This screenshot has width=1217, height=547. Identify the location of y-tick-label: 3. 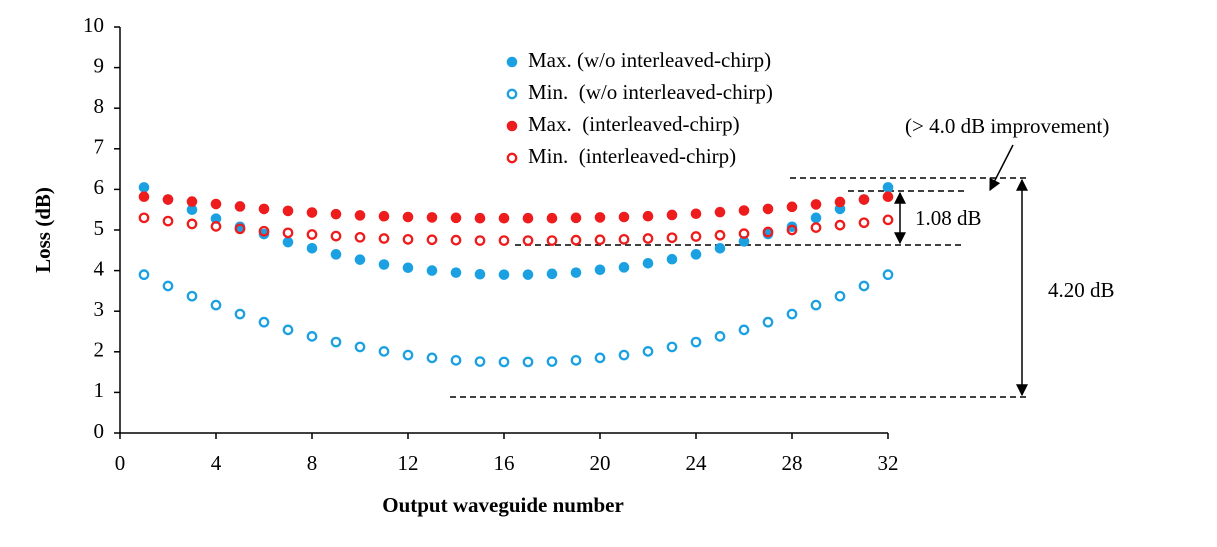
(99, 309).